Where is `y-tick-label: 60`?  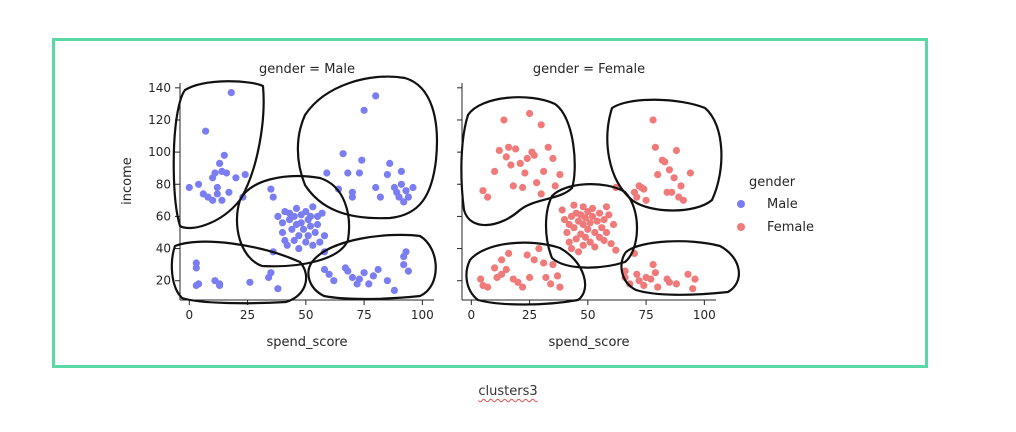 y-tick-label: 60 is located at coordinates (163, 216).